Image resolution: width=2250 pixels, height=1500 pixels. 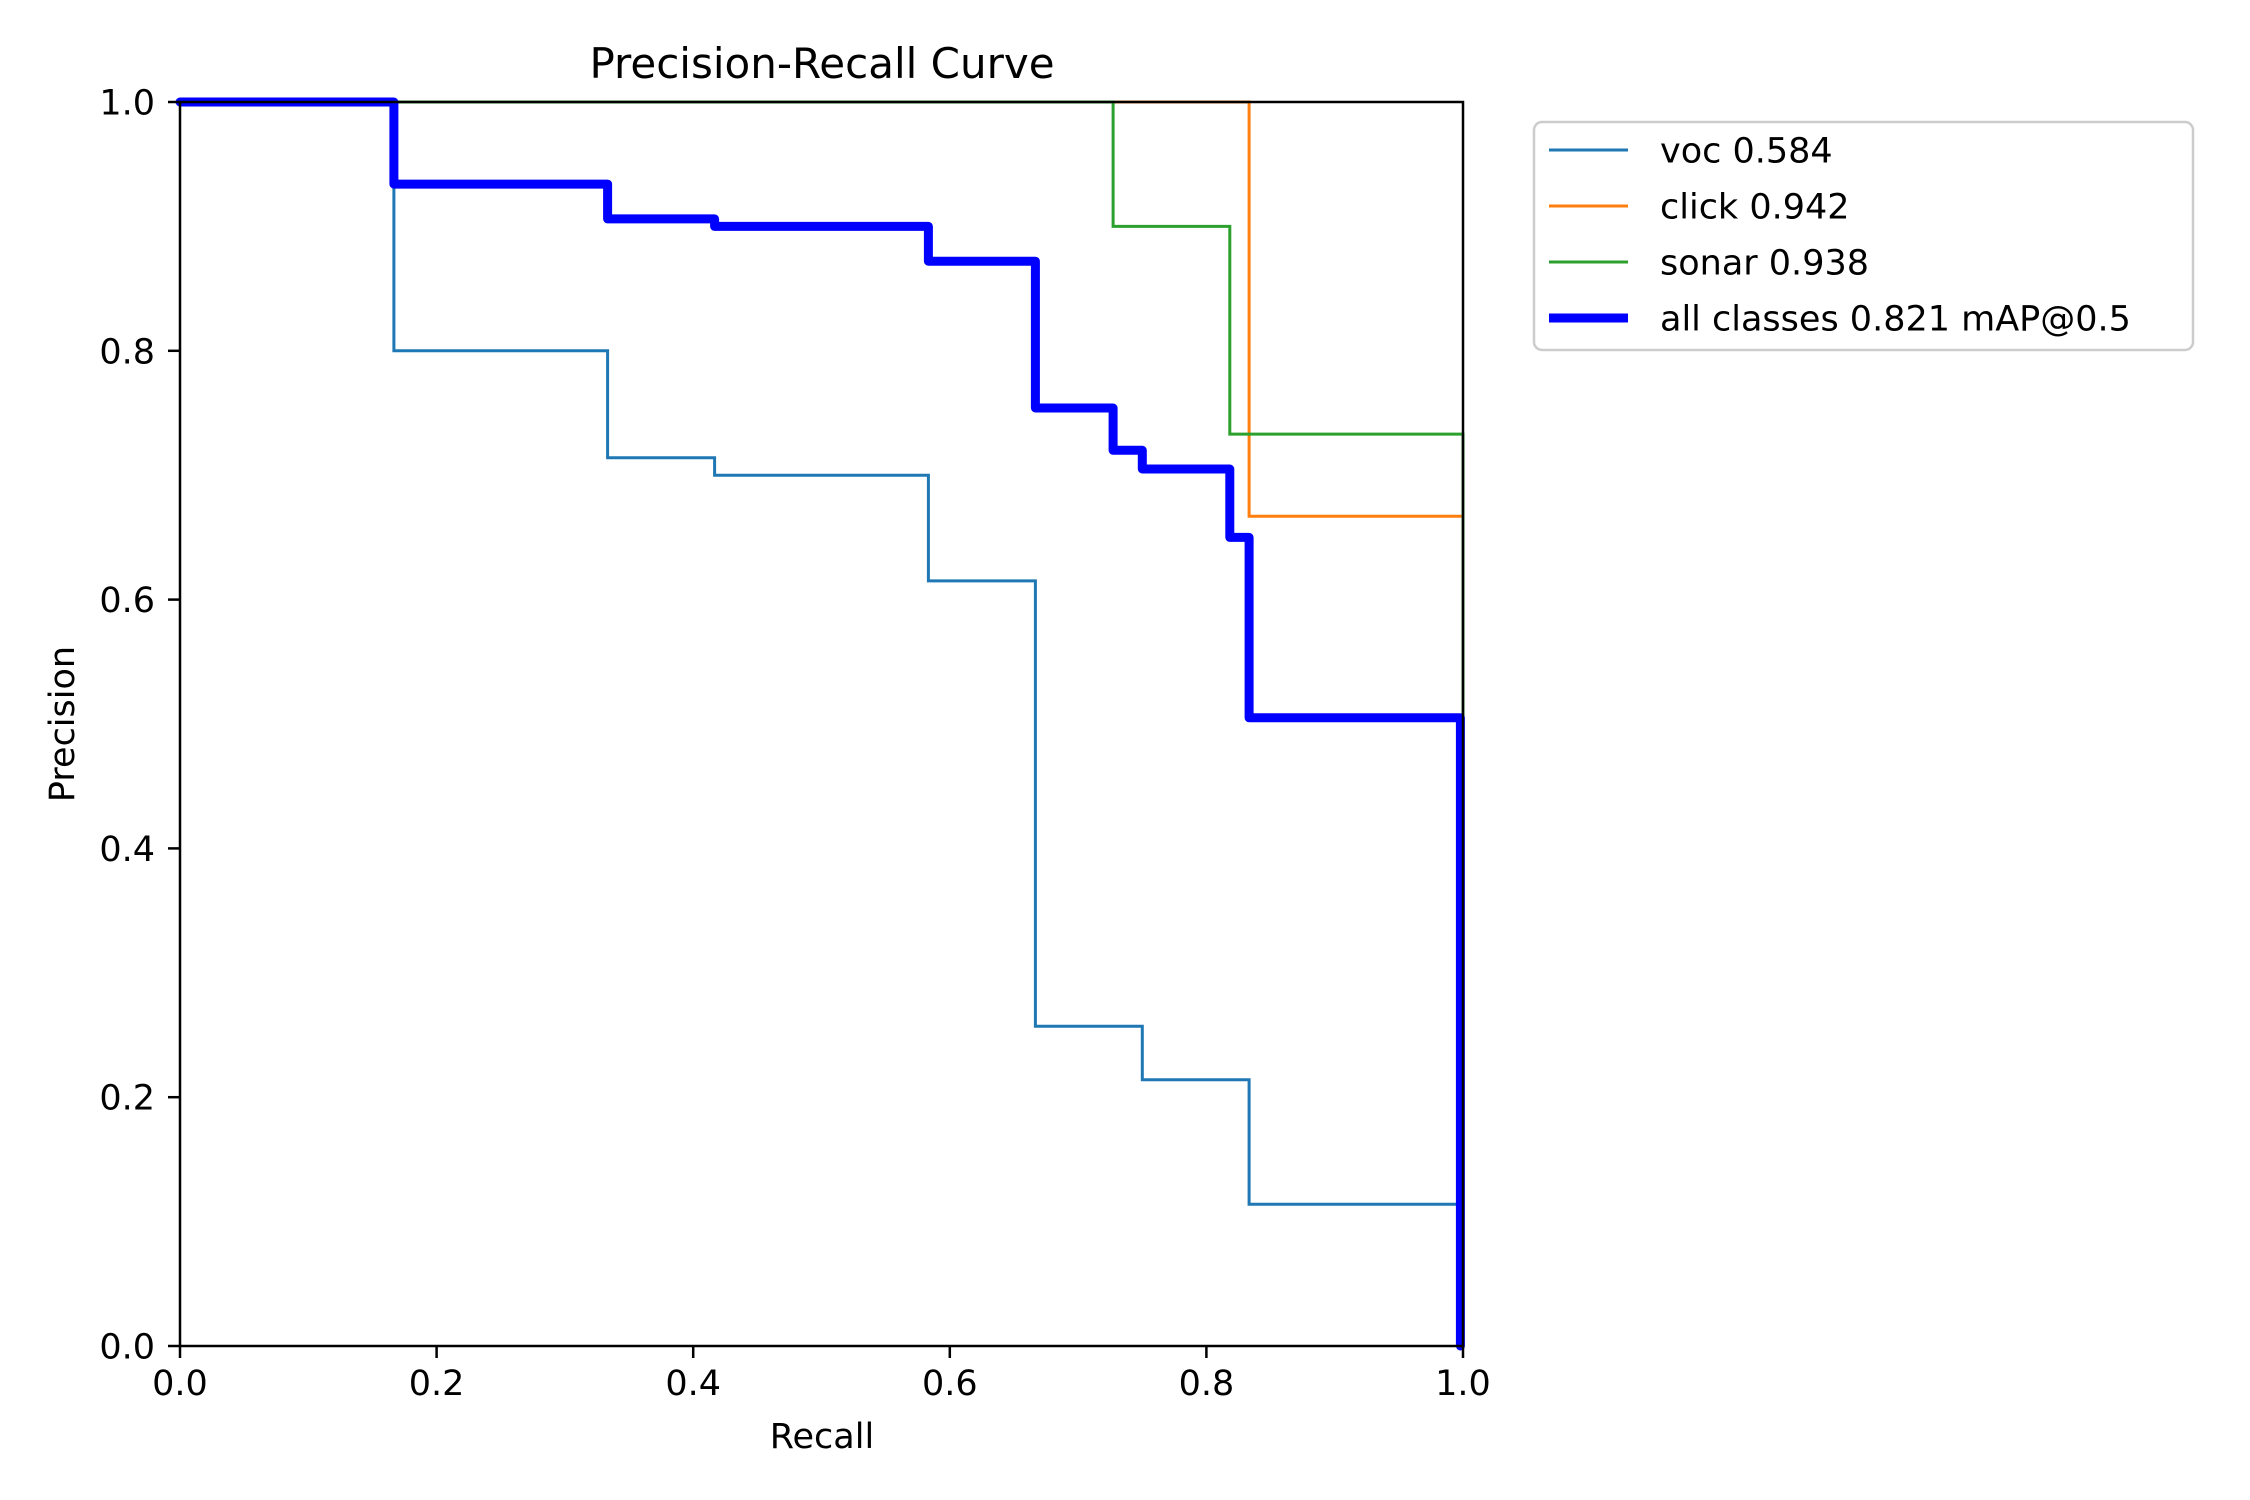 What do you see at coordinates (127, 104) in the screenshot?
I see `y-tick-label: 1.0` at bounding box center [127, 104].